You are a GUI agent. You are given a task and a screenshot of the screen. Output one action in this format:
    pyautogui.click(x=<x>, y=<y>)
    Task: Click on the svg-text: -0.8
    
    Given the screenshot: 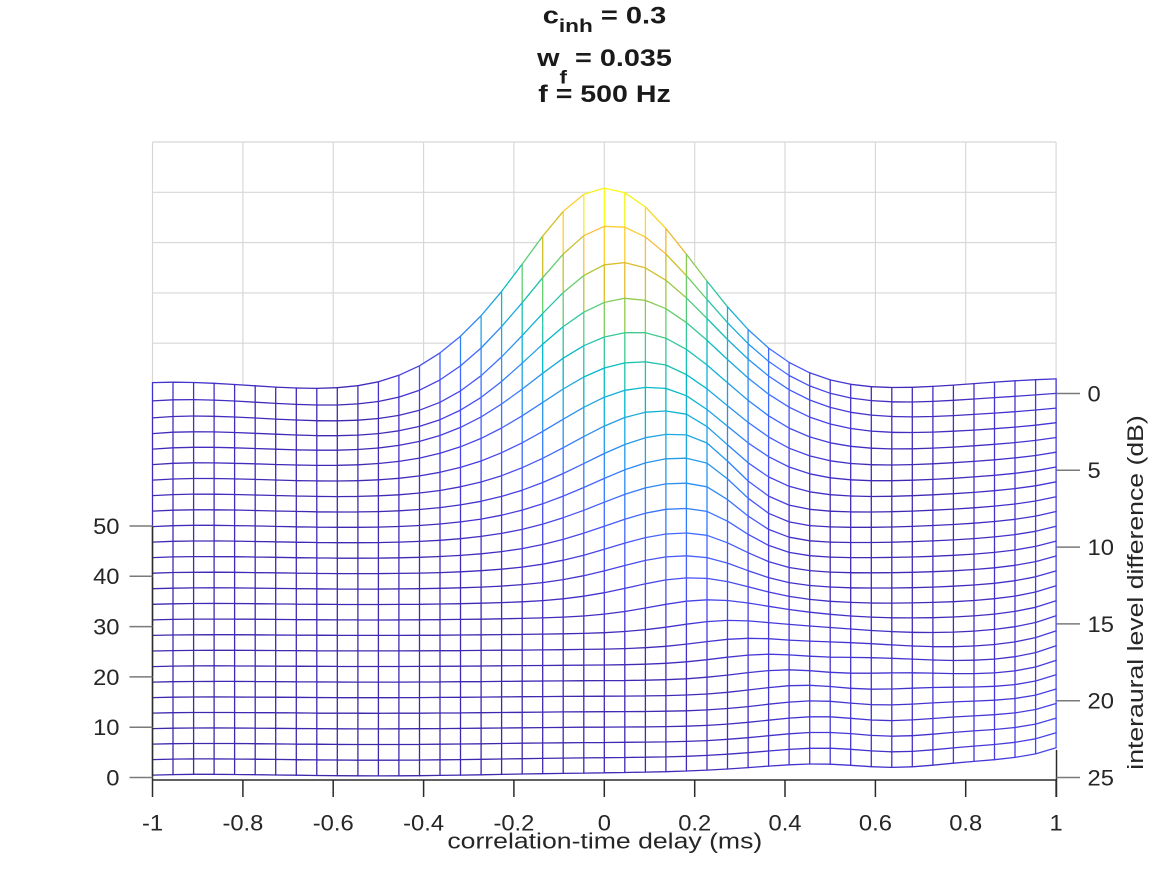 What is the action you would take?
    pyautogui.click(x=242, y=823)
    